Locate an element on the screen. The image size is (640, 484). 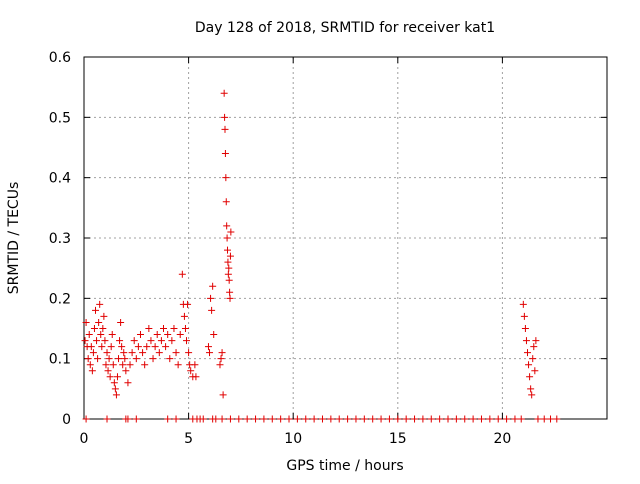
y-tick-label: 0.2 is located at coordinates (60, 299).